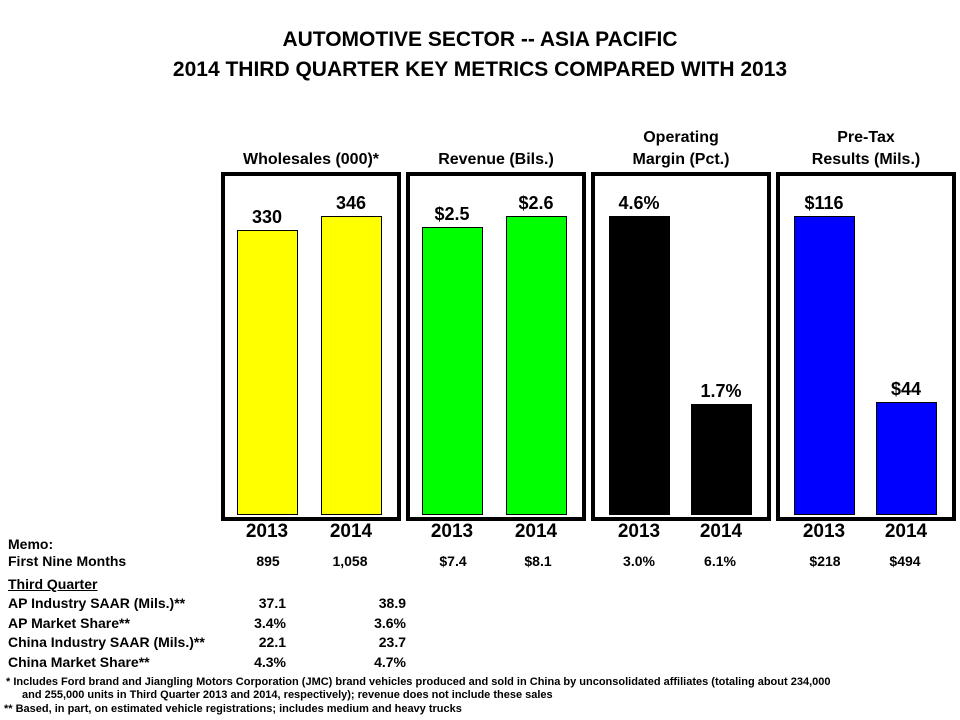 The width and height of the screenshot is (960, 720). Describe the element at coordinates (67, 561) in the screenshot. I see `first-nine-label: First Nine Months` at that location.